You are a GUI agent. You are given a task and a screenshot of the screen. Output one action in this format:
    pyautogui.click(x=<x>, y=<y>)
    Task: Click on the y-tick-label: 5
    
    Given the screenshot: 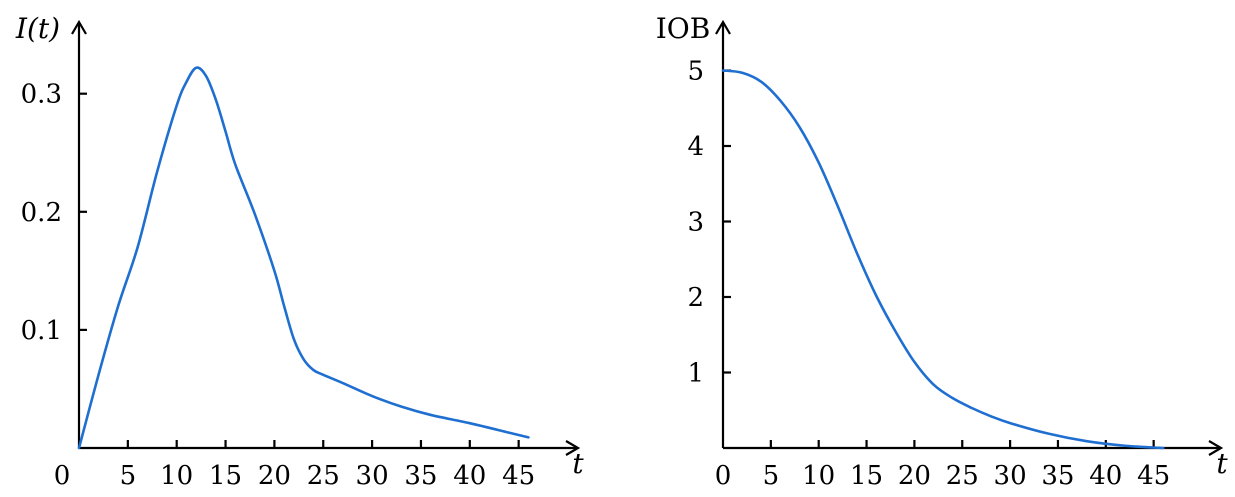 What is the action you would take?
    pyautogui.click(x=695, y=72)
    